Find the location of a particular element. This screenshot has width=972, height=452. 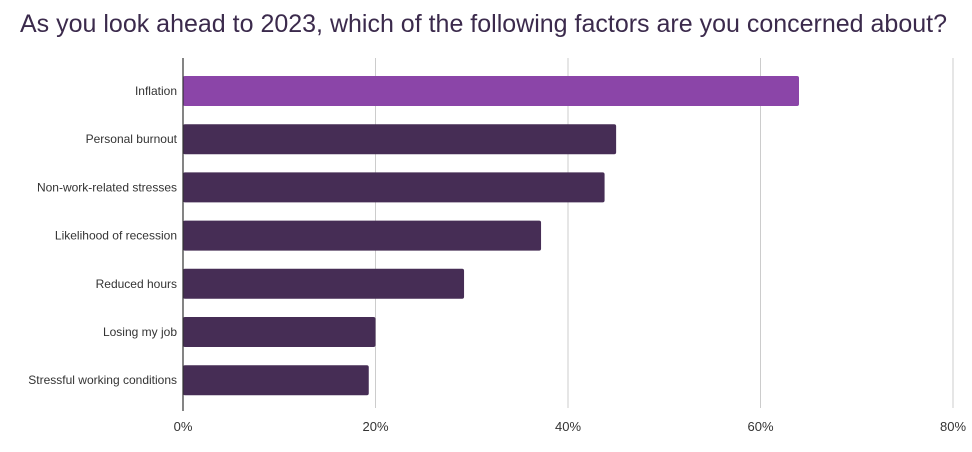

category-label: Inflation is located at coordinates (156, 91).